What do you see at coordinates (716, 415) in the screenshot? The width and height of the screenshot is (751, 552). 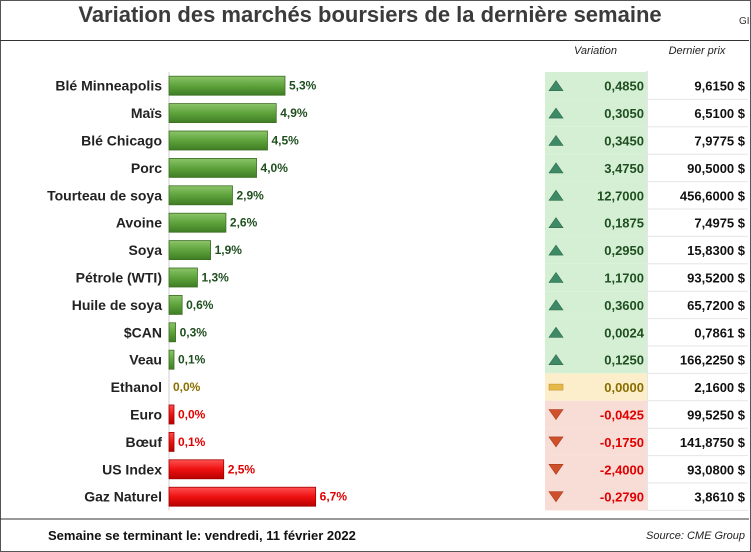 I see `price-value: 99,5250 $` at bounding box center [716, 415].